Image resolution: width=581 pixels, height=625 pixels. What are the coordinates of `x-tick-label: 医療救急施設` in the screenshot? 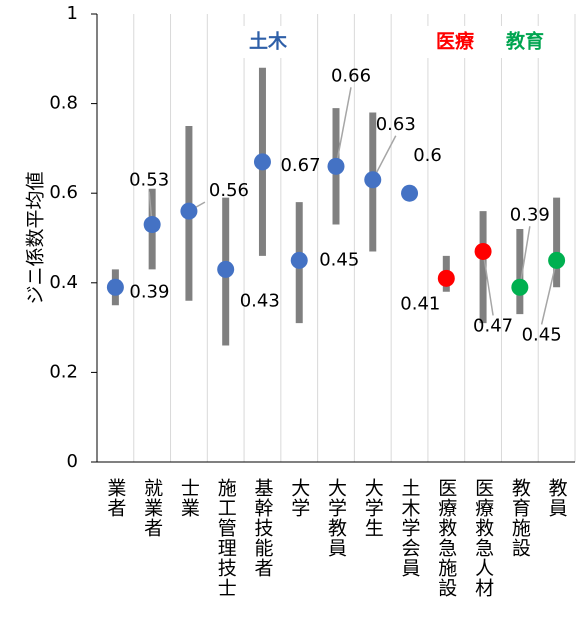 It's located at (446, 538).